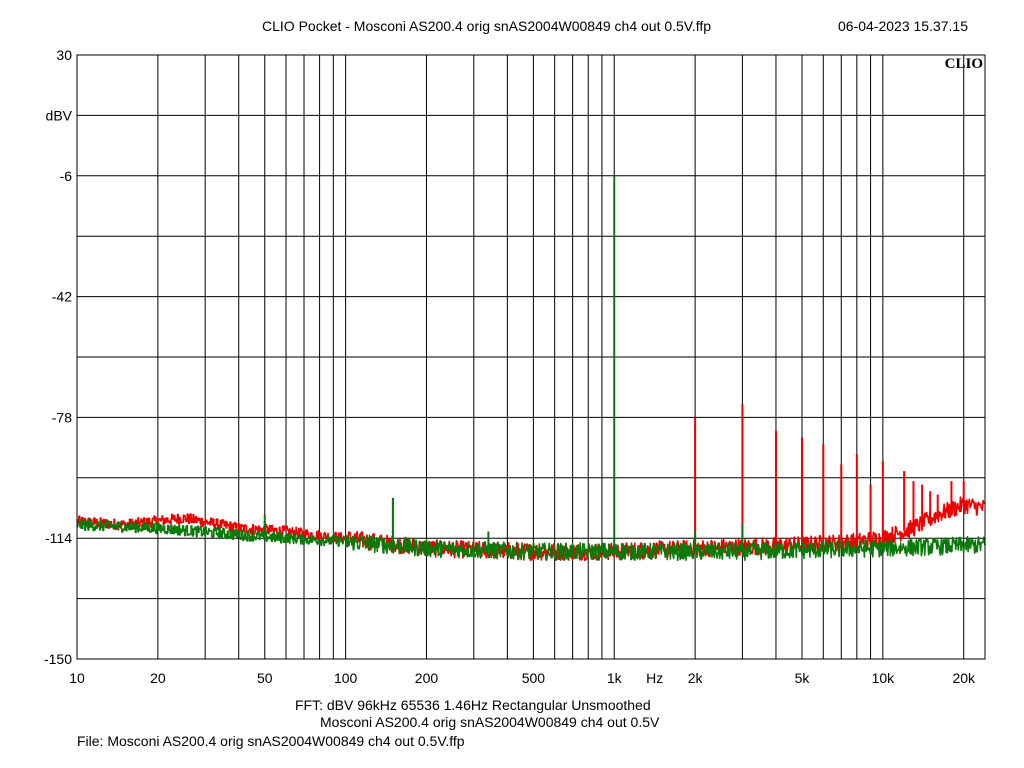 The image size is (1024, 768). I want to click on y-tick-label: -78, so click(62, 417).